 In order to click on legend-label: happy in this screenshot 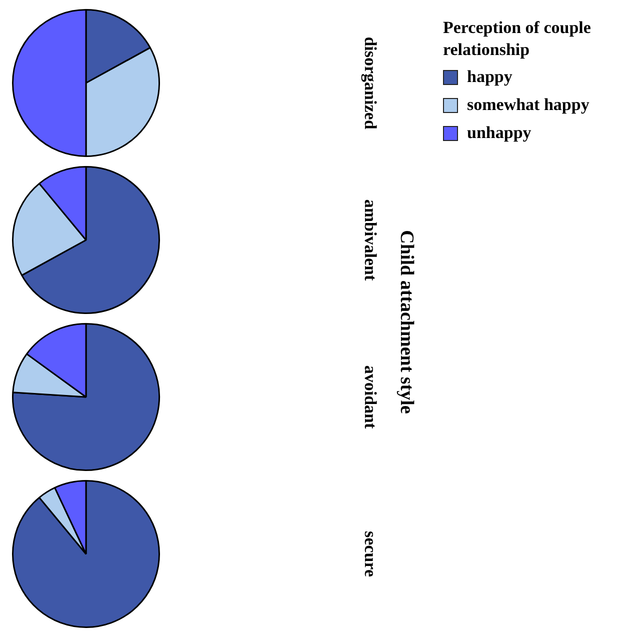, I will do `click(489, 77)`.